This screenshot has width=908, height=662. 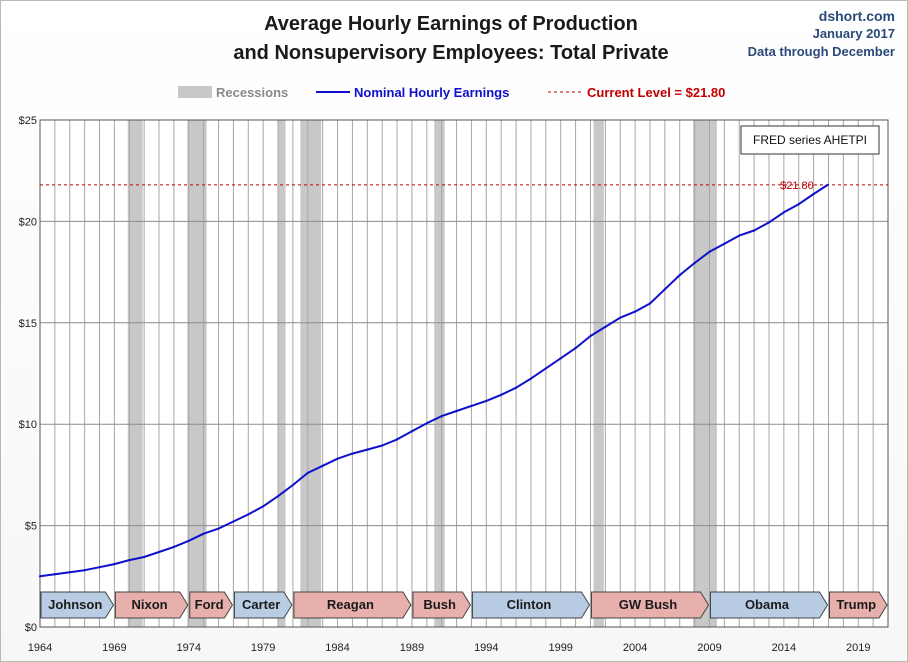 What do you see at coordinates (856, 16) in the screenshot?
I see `source-site: dshort.com` at bounding box center [856, 16].